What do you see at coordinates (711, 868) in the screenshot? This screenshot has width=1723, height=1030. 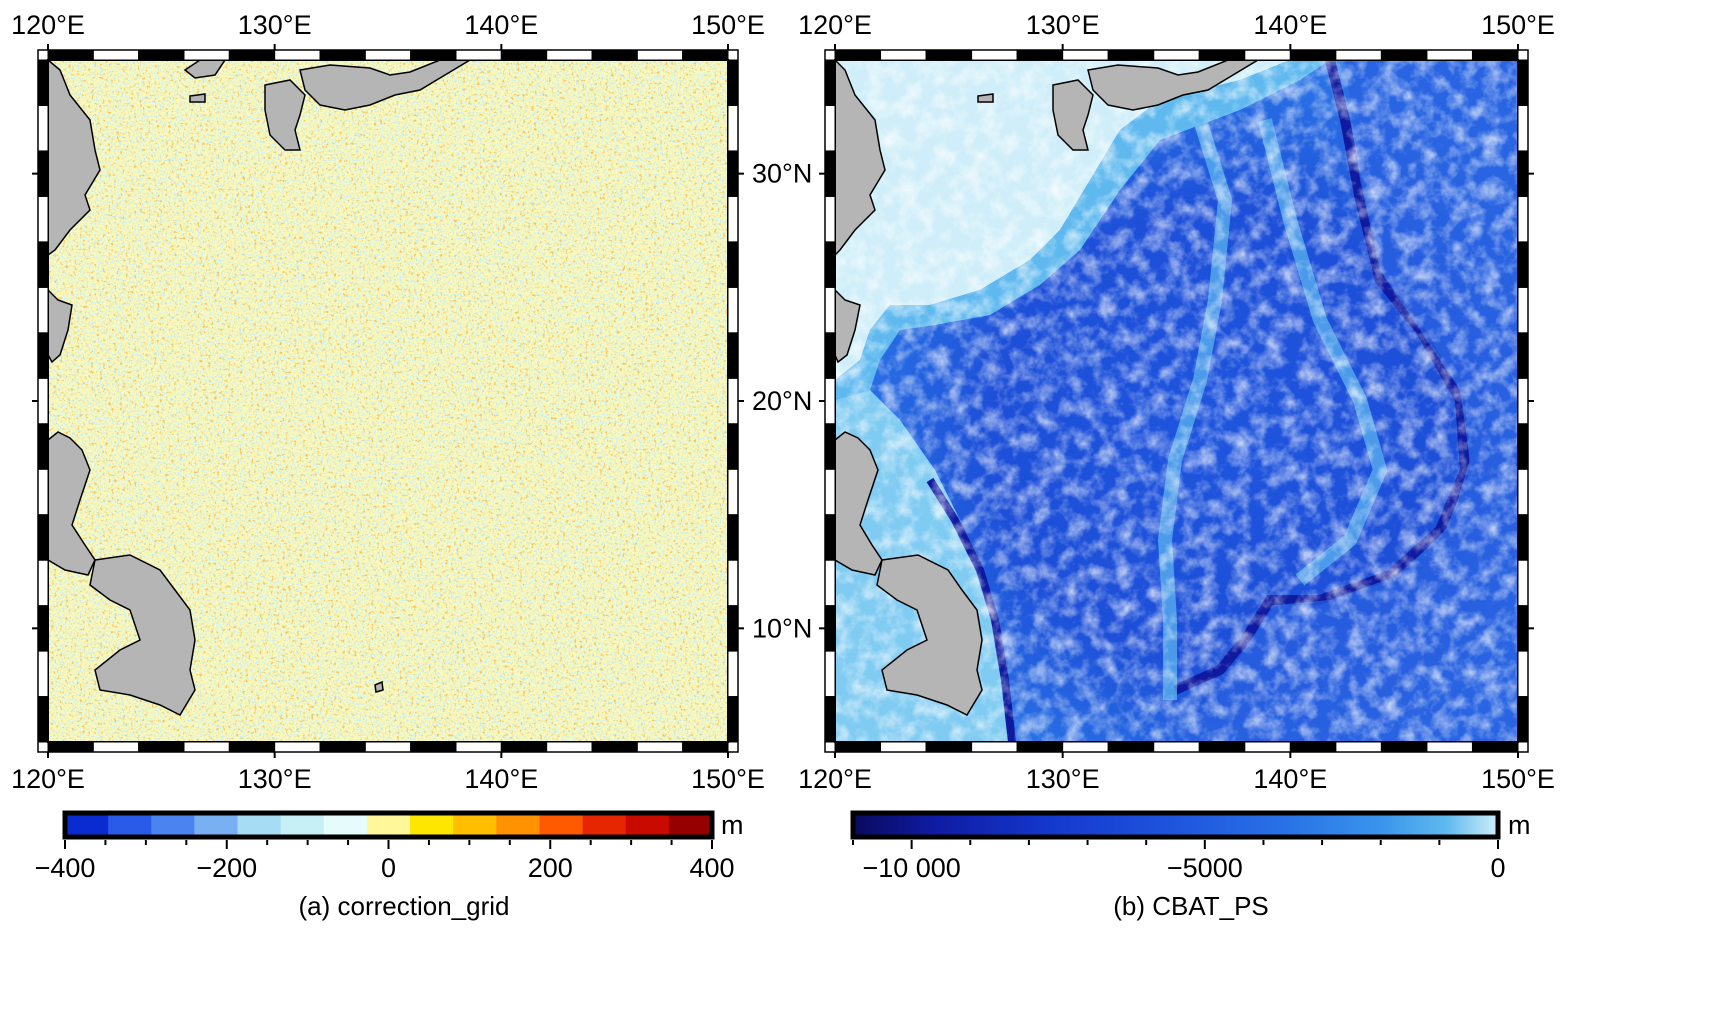 I see `colorbar-a-tick-label: 400` at bounding box center [711, 868].